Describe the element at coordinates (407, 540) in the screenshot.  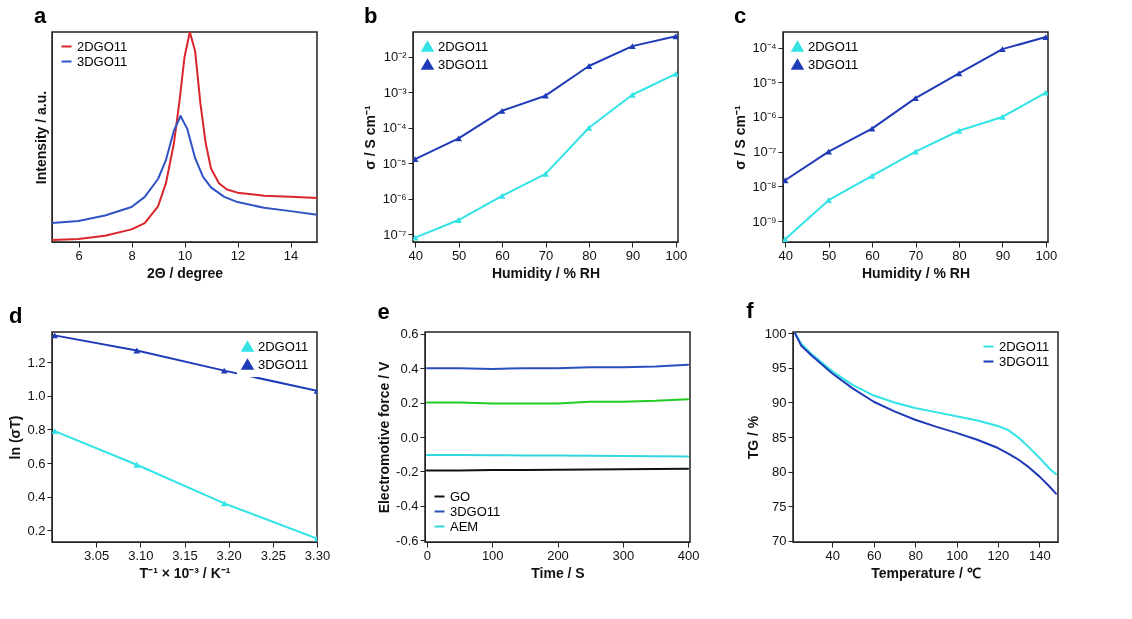
I see `y-tick-label: -0.6` at that location.